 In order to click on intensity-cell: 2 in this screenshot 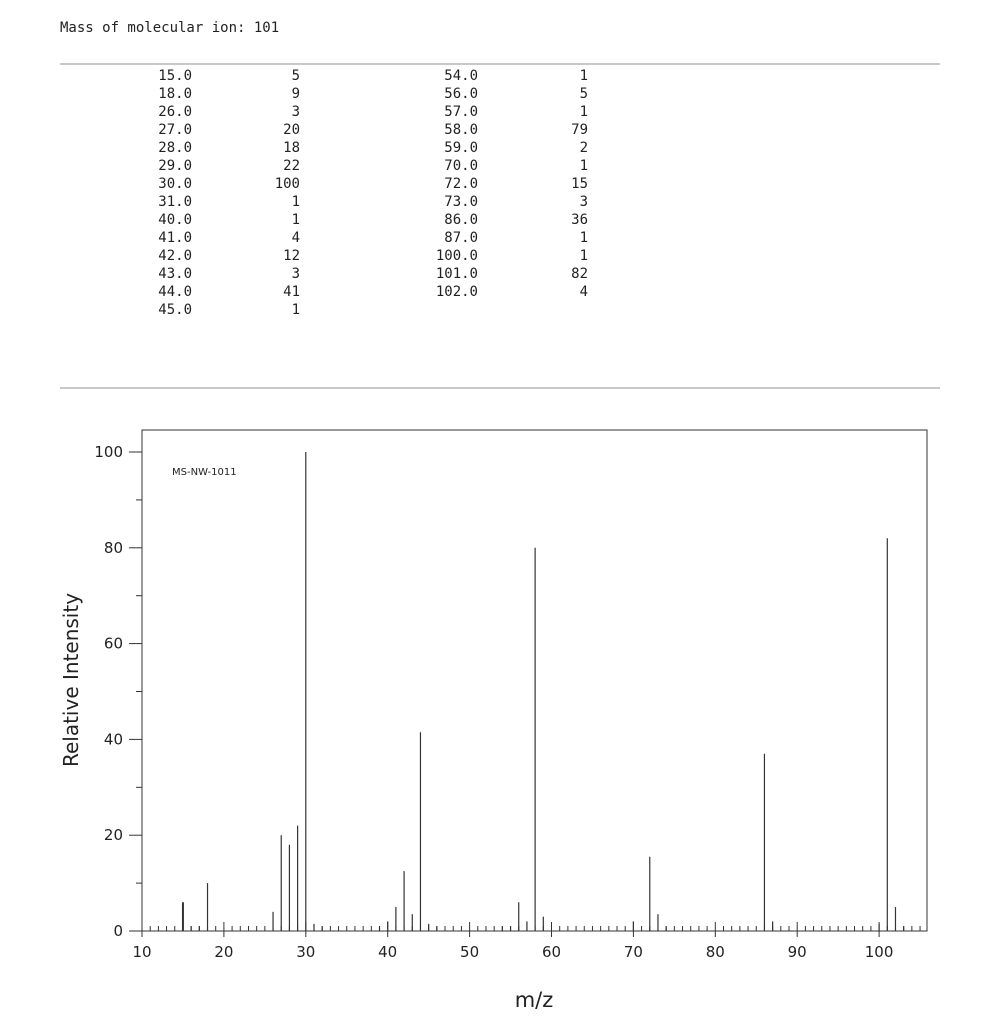, I will do `click(583, 148)`.